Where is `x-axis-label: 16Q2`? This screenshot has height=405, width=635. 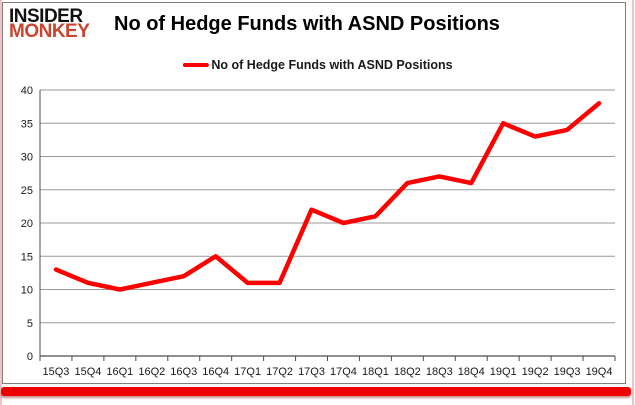 x-axis-label: 16Q2 is located at coordinates (151, 372).